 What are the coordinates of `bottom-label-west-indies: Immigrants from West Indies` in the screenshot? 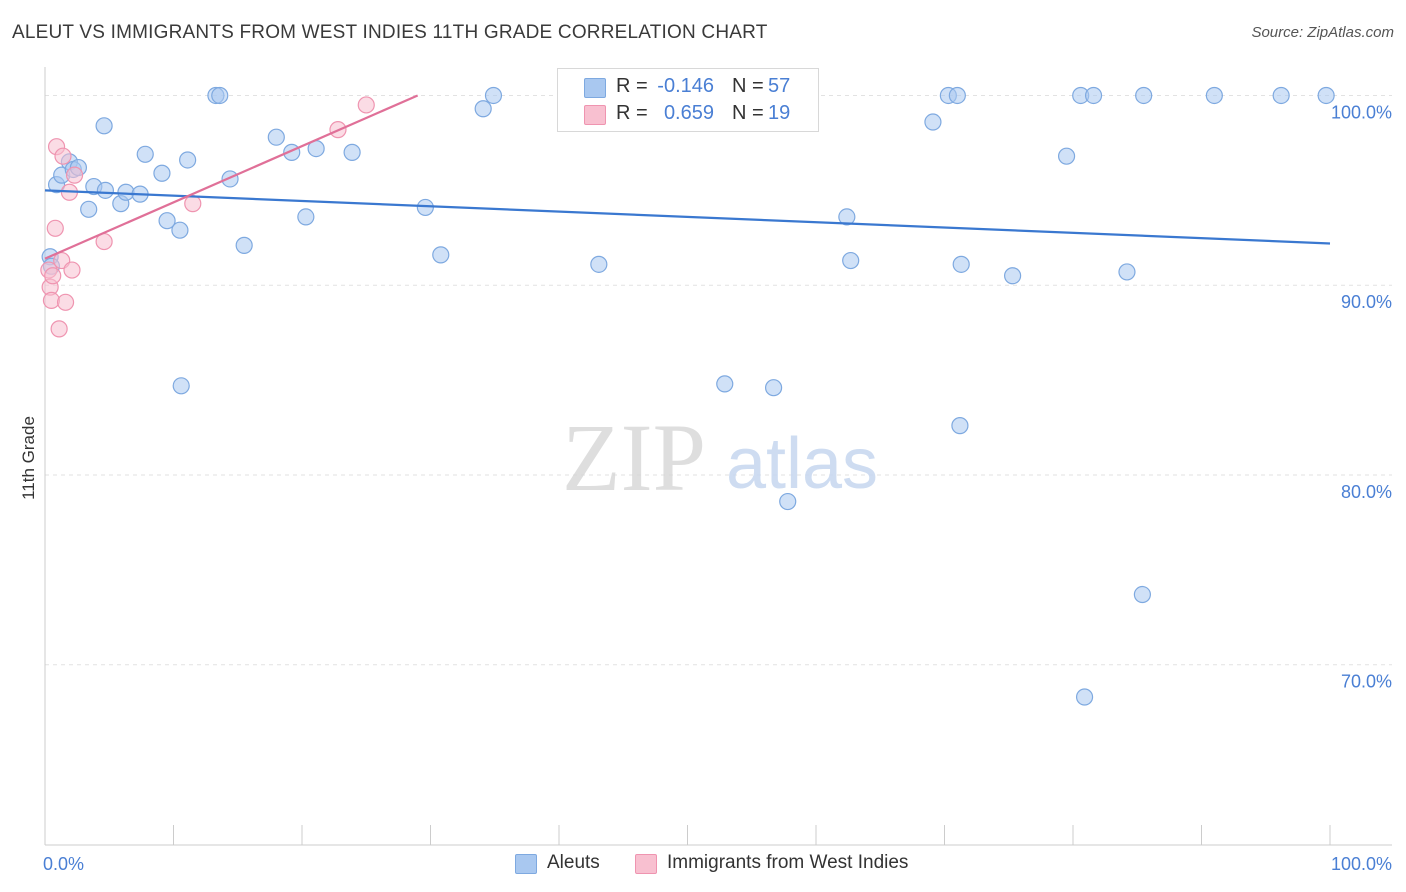 It's located at (788, 862).